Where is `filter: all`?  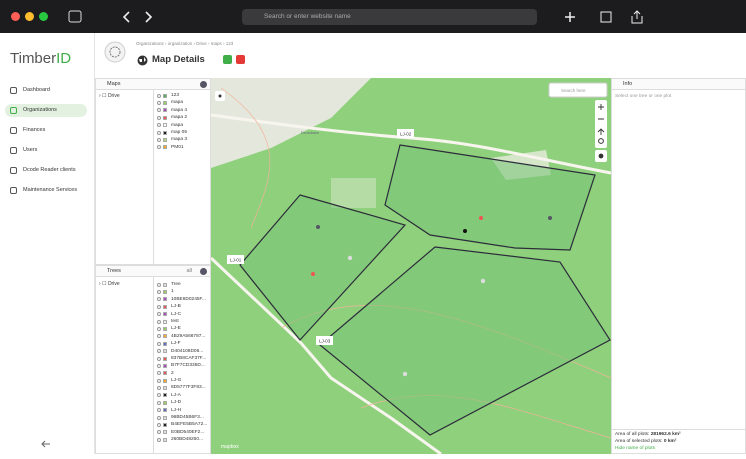 filter: all is located at coordinates (189, 271).